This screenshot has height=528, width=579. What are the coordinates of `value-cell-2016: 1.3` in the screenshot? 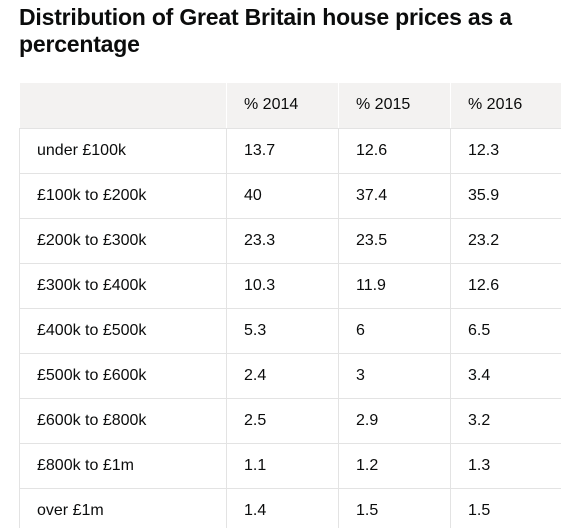 It's located at (505, 466).